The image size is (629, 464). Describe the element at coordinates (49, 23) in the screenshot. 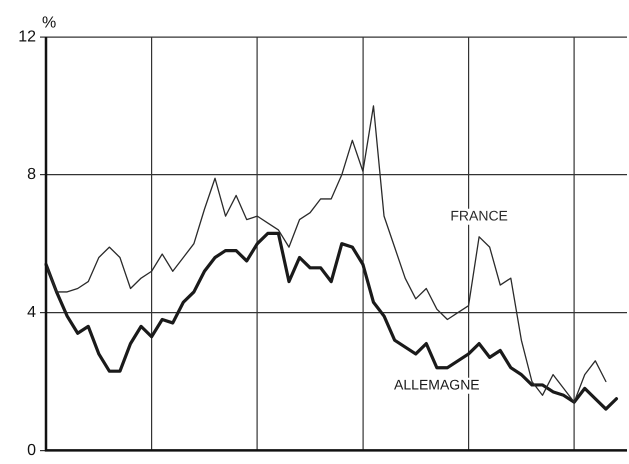

I see `y-axis-title: %` at that location.